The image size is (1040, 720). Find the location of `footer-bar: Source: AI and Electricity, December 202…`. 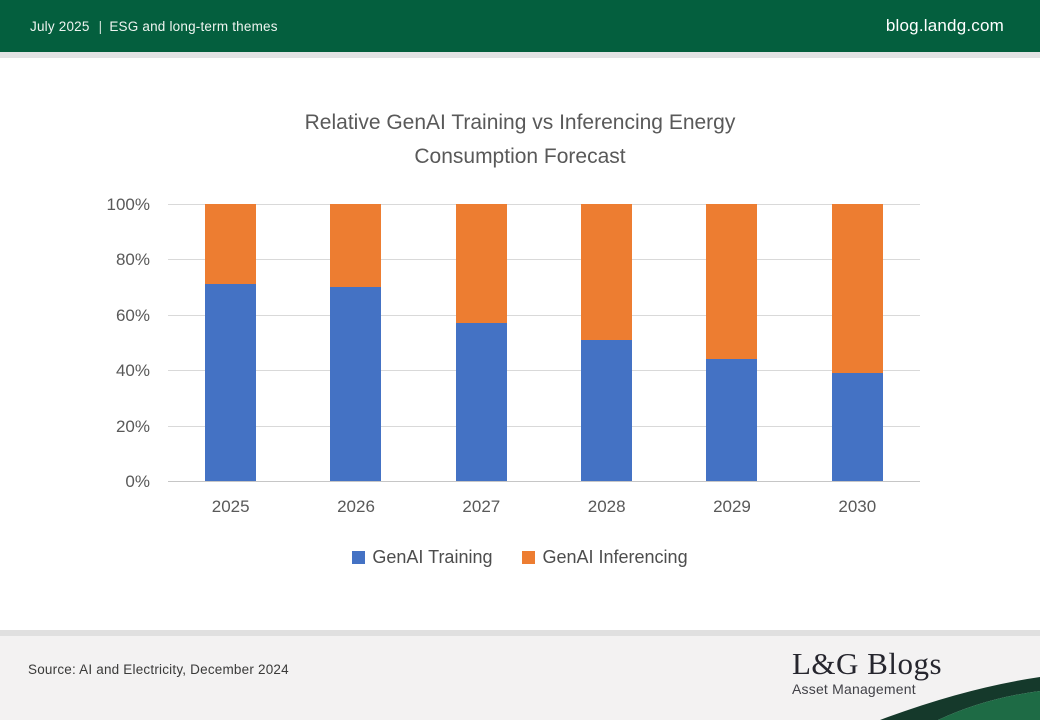

footer-bar: Source: AI and Electricity, December 202… is located at coordinates (520, 675).